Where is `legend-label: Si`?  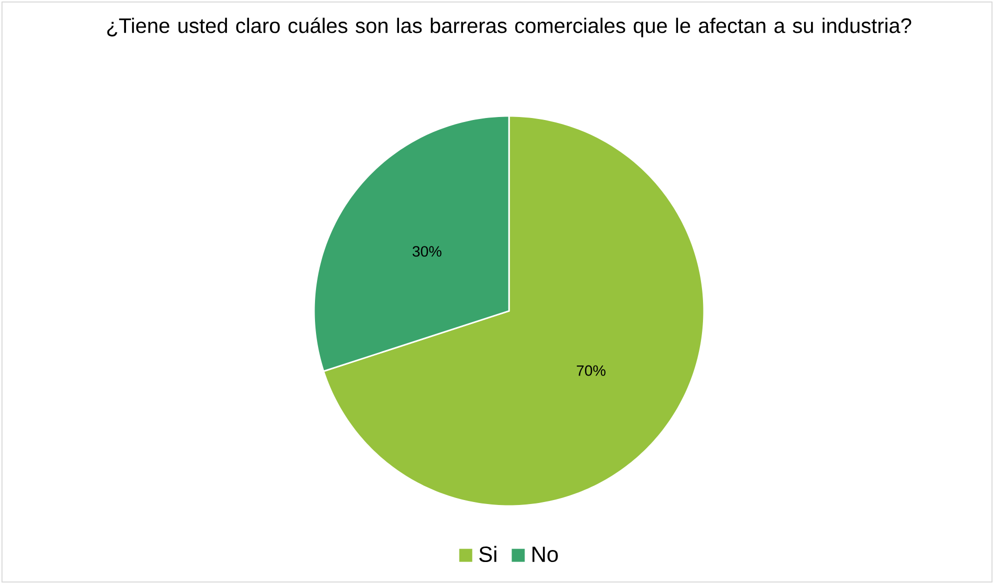
legend-label: Si is located at coordinates (487, 554).